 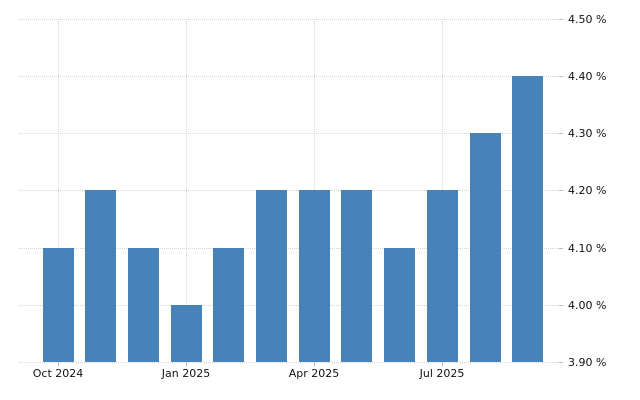 I want to click on y-tick-label: 4.10 %, so click(x=587, y=248).